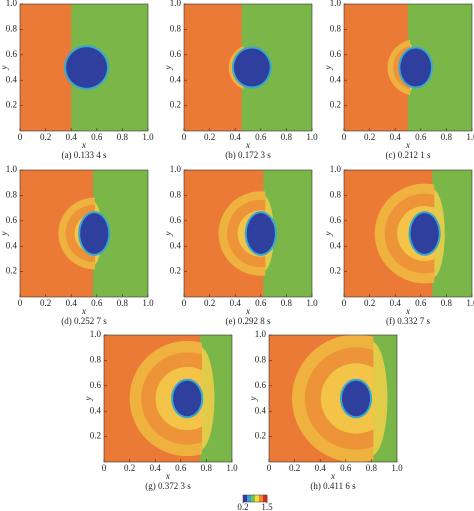  What do you see at coordinates (84, 155) in the screenshot?
I see `panel-caption: (a) 0.133 4 s` at bounding box center [84, 155].